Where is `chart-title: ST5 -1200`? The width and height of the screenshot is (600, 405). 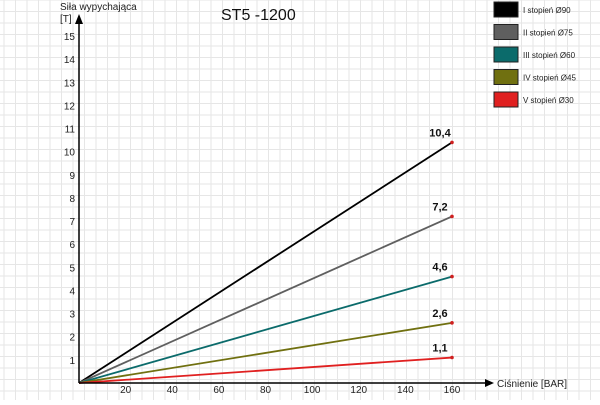
chart-title: ST5 -1200 is located at coordinates (258, 15).